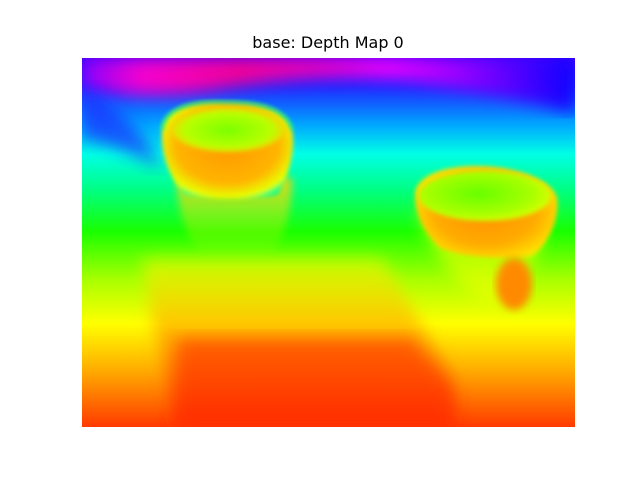 The image size is (640, 480). Describe the element at coordinates (328, 42) in the screenshot. I see `plot-title: base: Depth Map 0` at that location.